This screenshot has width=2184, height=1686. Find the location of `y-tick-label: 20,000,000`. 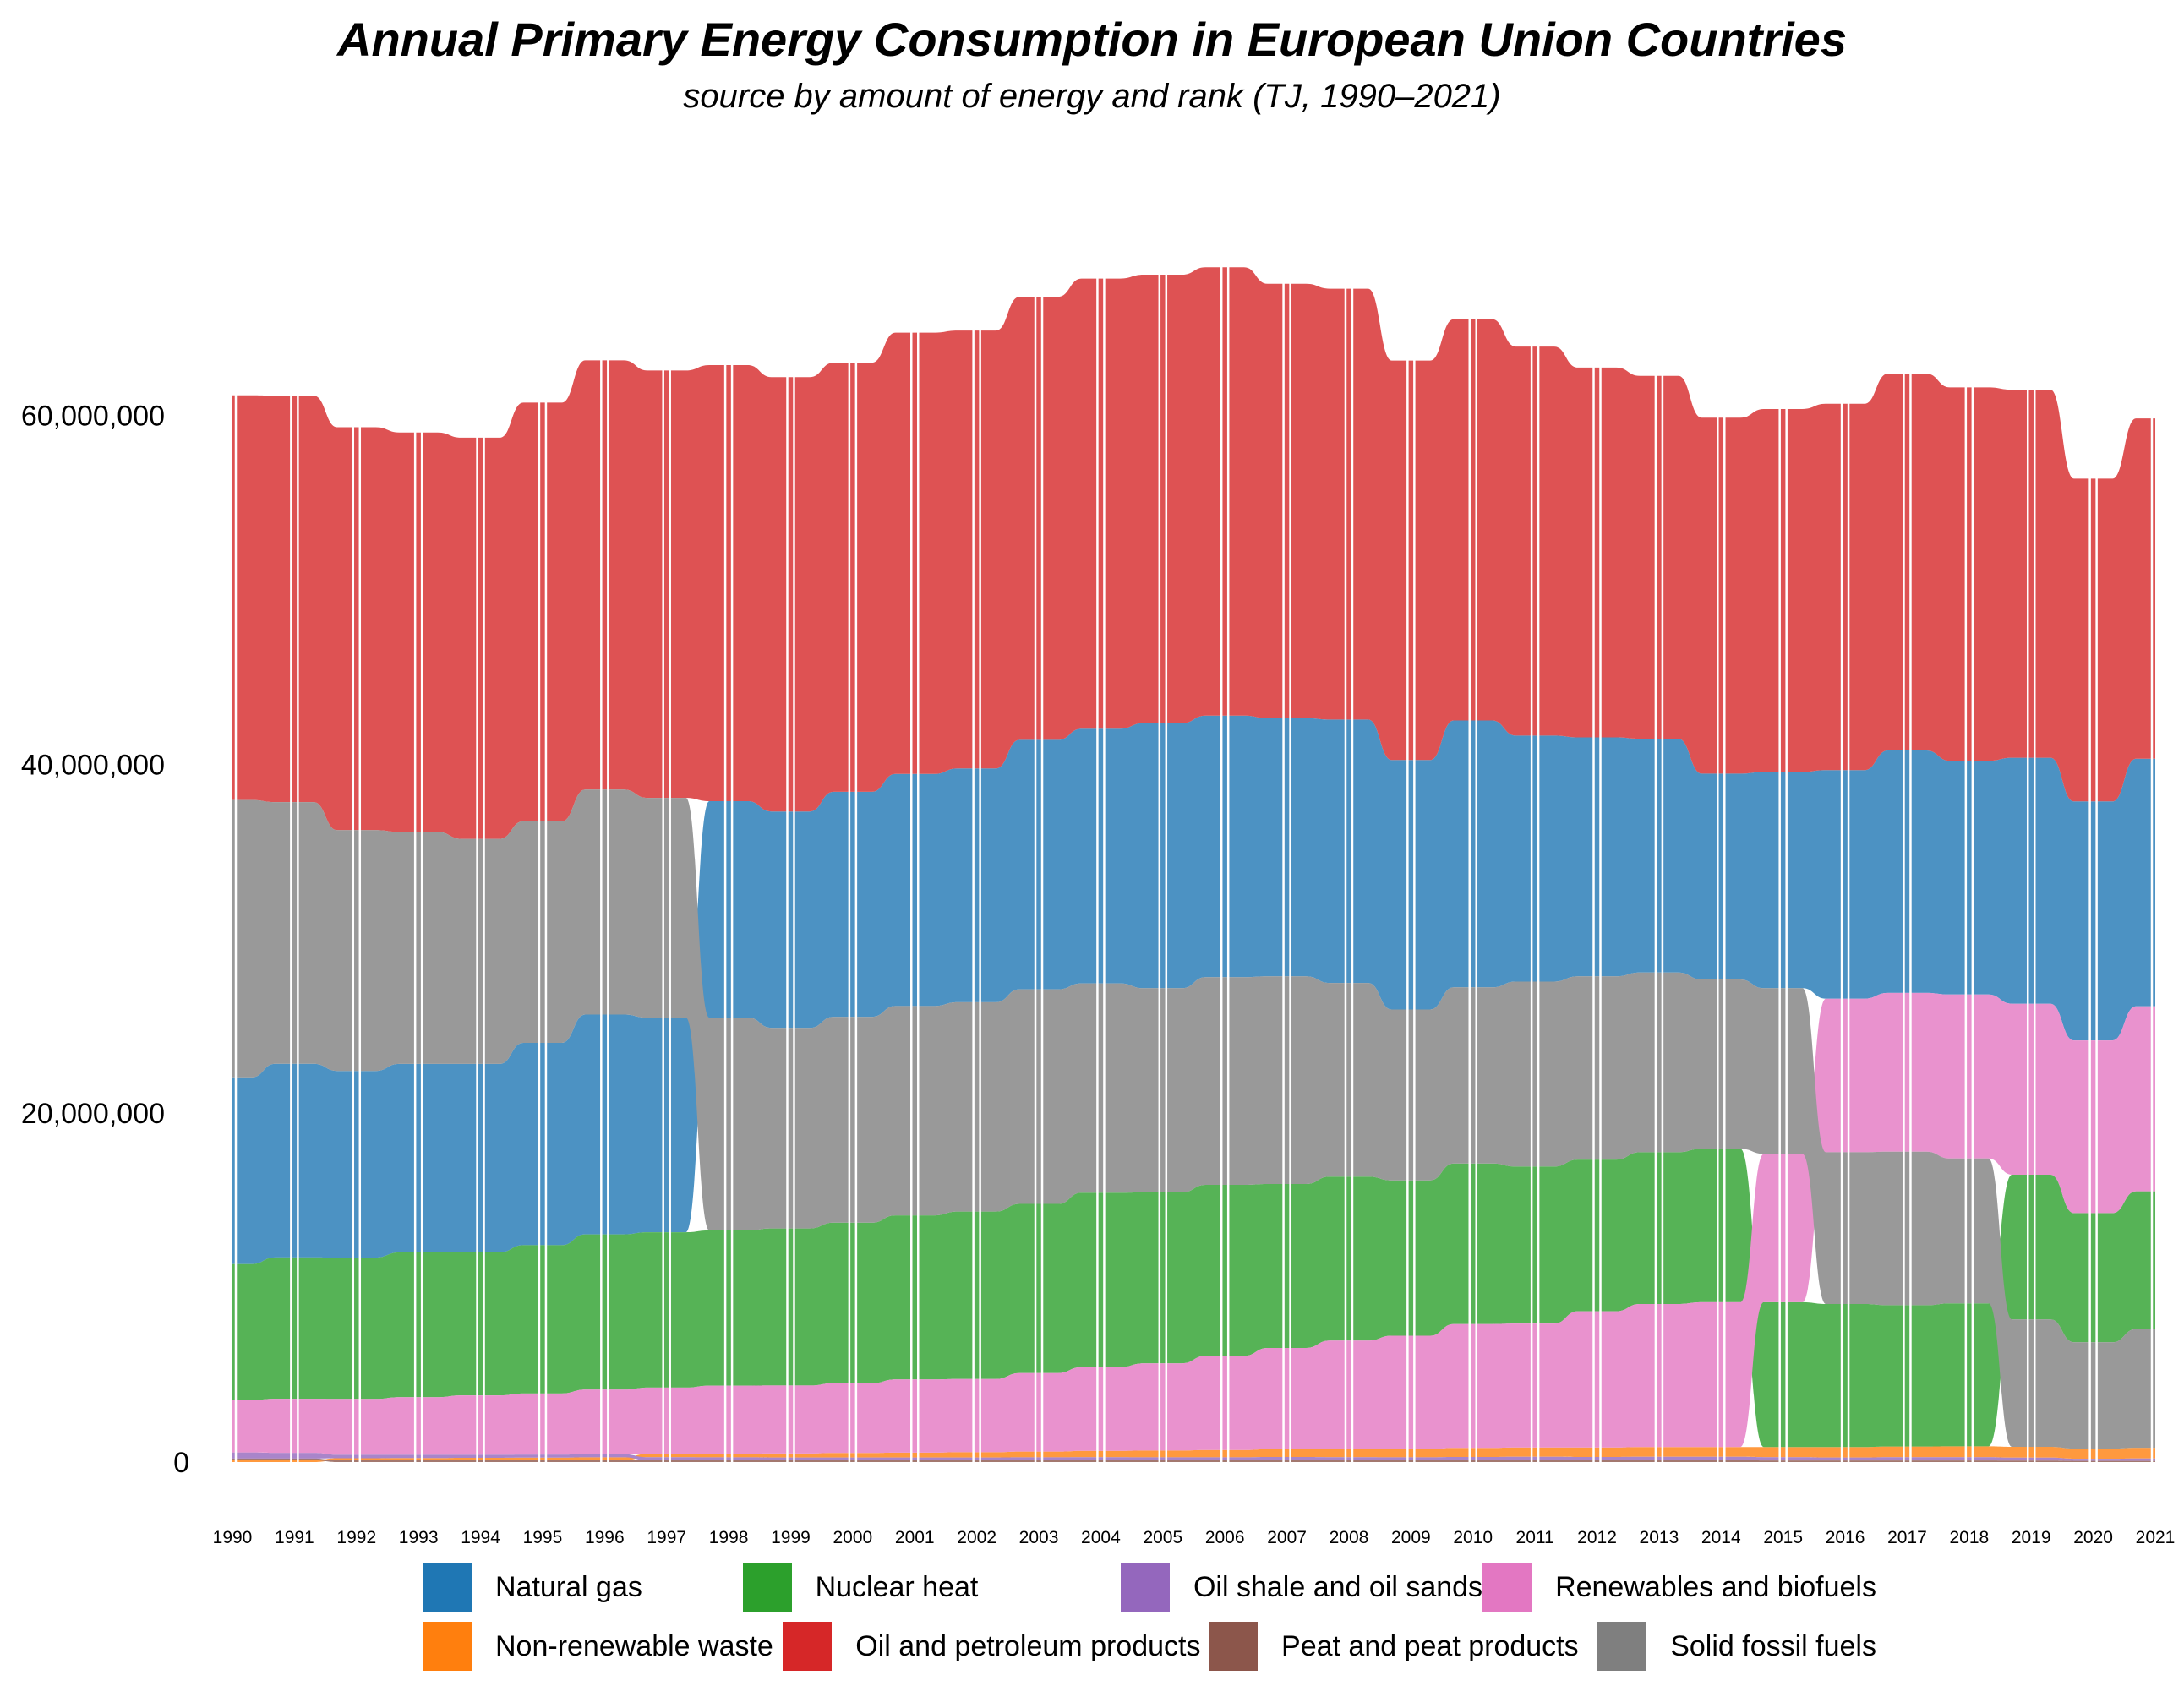

y-tick-label: 20,000,000 is located at coordinates (93, 1114).